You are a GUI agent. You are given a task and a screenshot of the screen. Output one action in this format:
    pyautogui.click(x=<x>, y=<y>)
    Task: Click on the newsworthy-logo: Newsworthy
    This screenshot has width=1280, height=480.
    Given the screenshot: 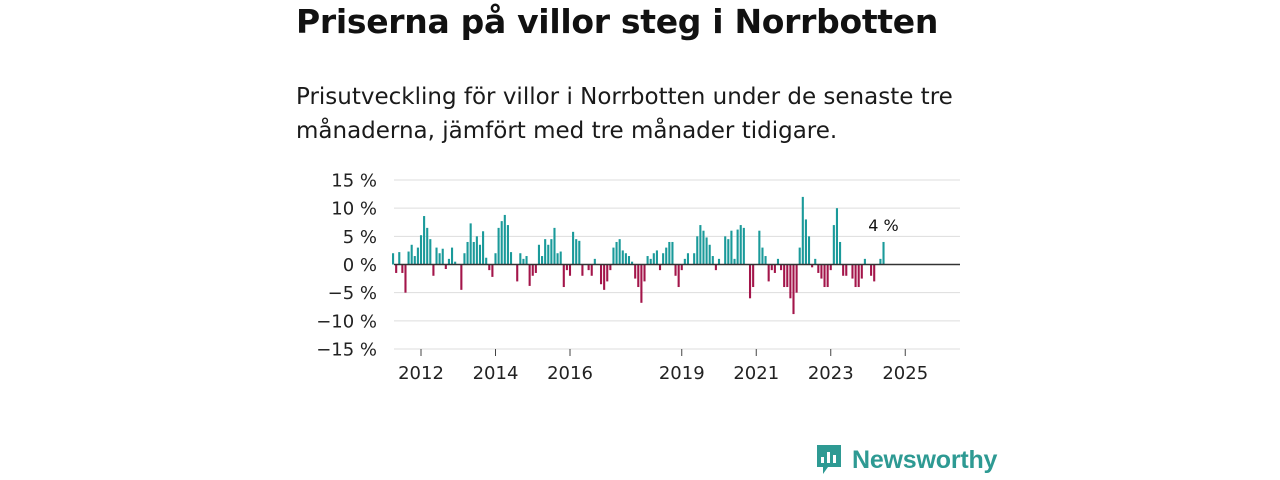 What is the action you would take?
    pyautogui.click(x=906, y=460)
    